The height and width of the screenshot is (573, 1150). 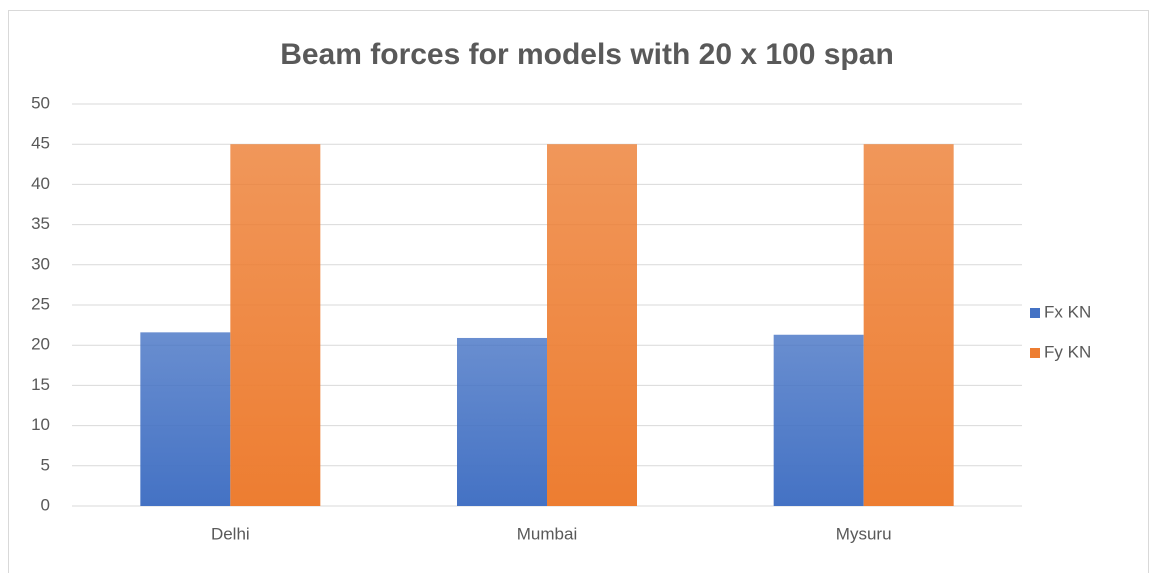 I want to click on y-tick-label: 50, so click(x=40, y=102).